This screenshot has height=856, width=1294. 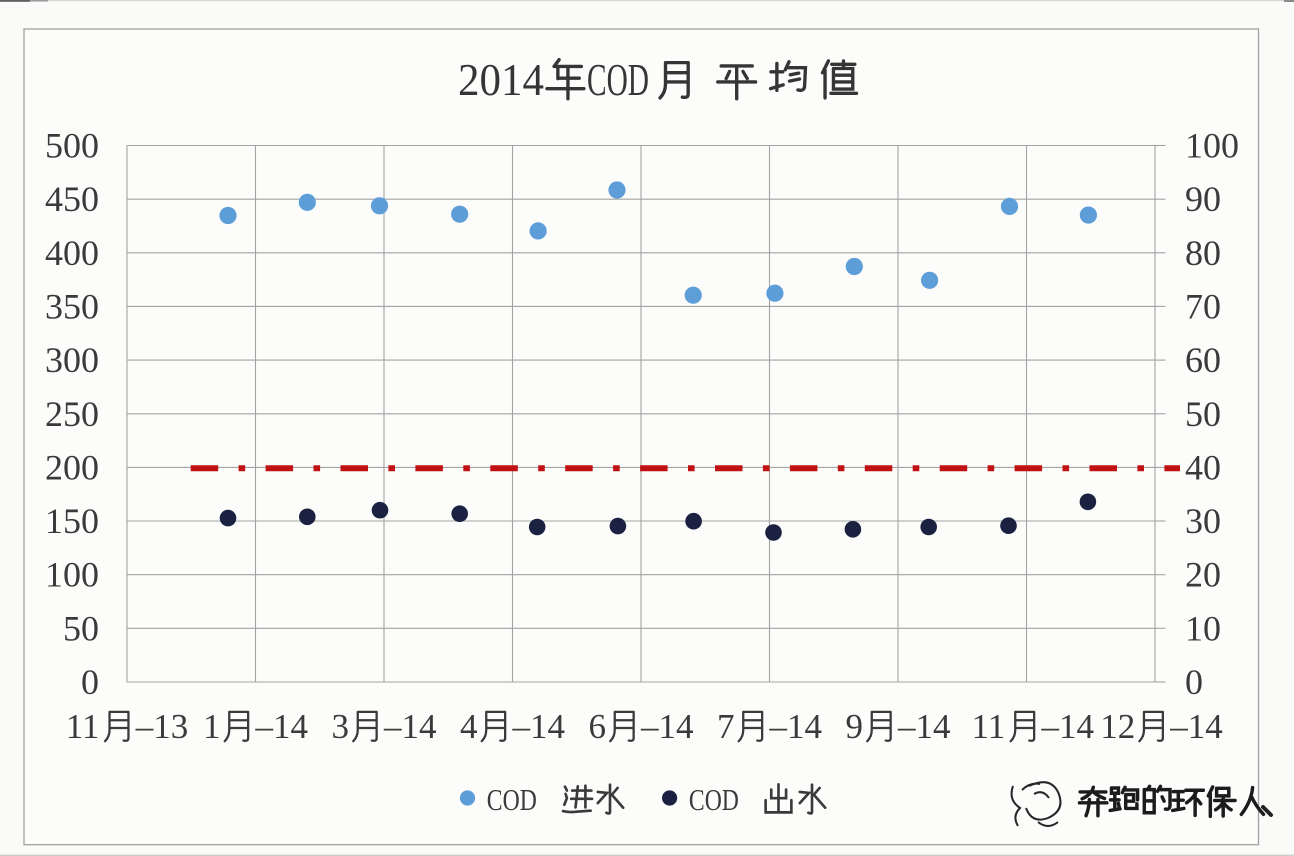 I want to click on svg-text: 500, so click(x=72, y=146).